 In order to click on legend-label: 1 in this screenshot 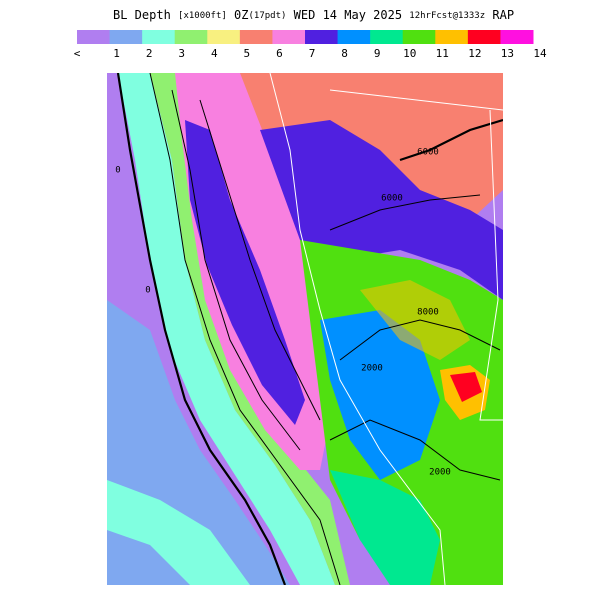, I will do `click(116, 53)`.